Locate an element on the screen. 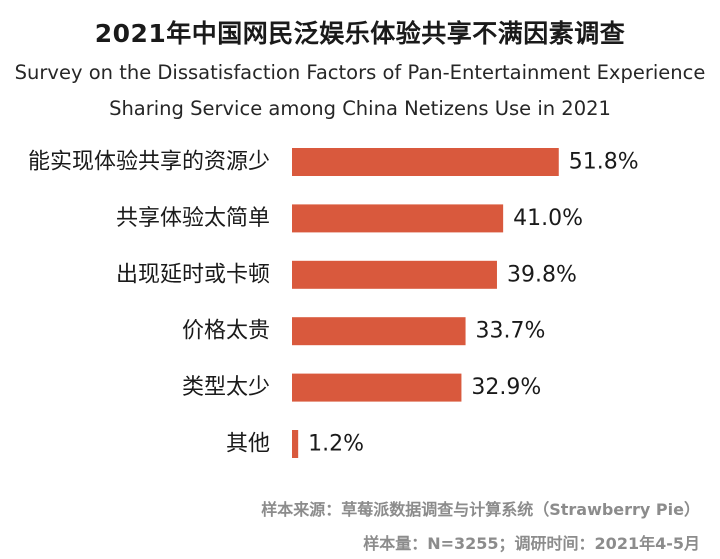 This screenshot has width=720, height=559. category-label: 价格太贵 is located at coordinates (226, 331).